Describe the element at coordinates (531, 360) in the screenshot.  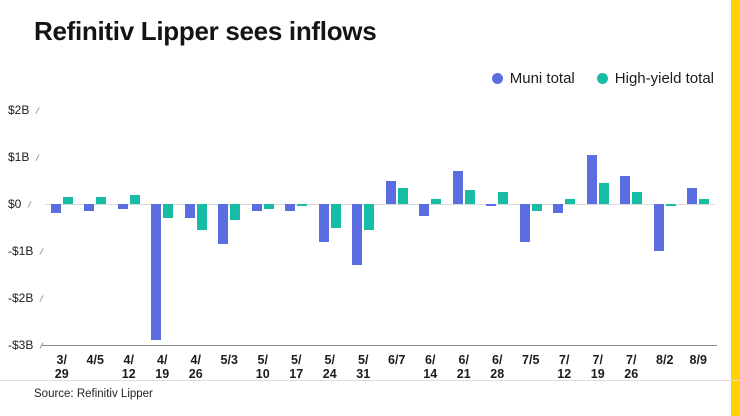
I see `x-axis-label: 7/5` at that location.